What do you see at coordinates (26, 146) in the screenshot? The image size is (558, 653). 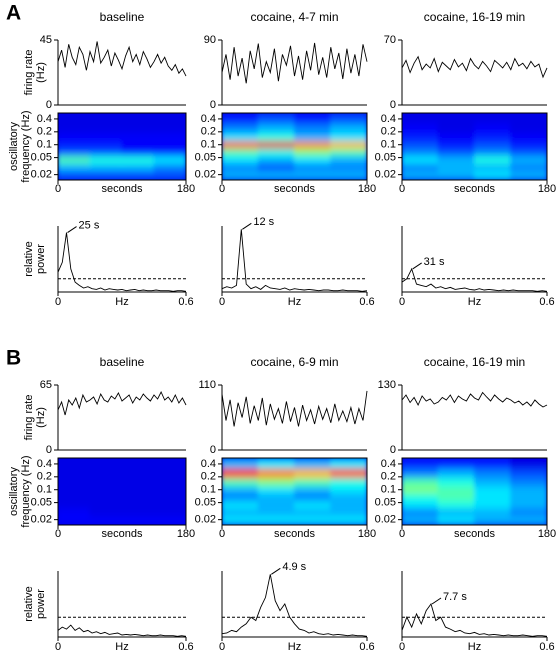 I see `y-axis-label: frequency (Hz)` at bounding box center [26, 146].